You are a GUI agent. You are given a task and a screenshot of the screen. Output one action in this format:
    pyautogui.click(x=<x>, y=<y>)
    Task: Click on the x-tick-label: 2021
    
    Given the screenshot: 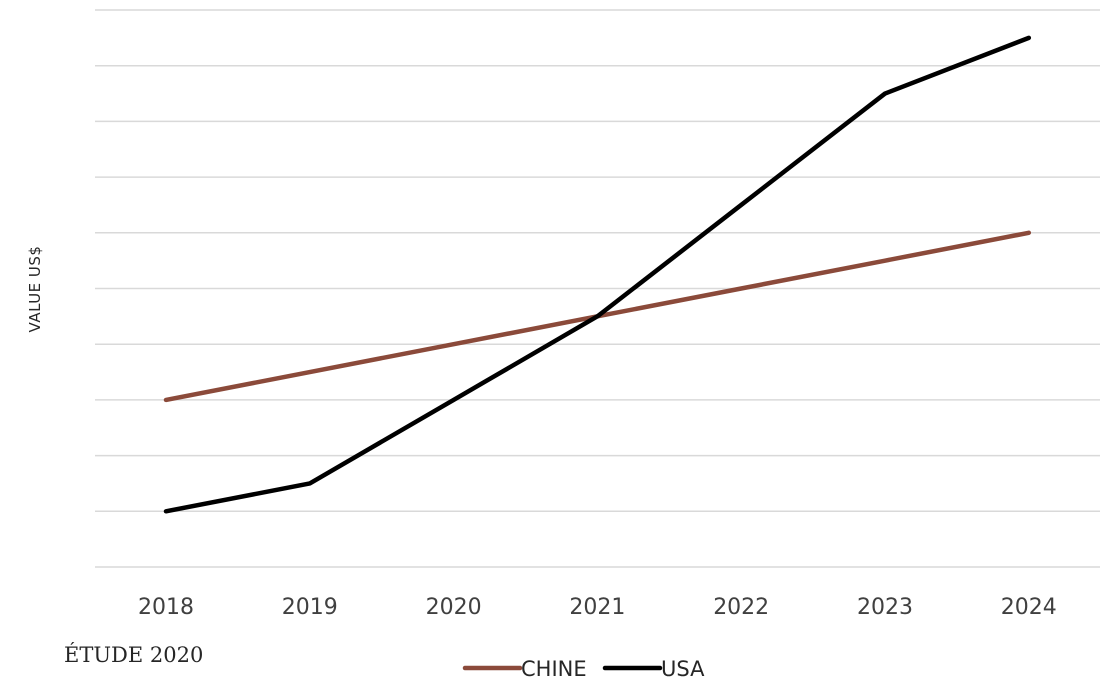 What is the action you would take?
    pyautogui.click(x=597, y=607)
    